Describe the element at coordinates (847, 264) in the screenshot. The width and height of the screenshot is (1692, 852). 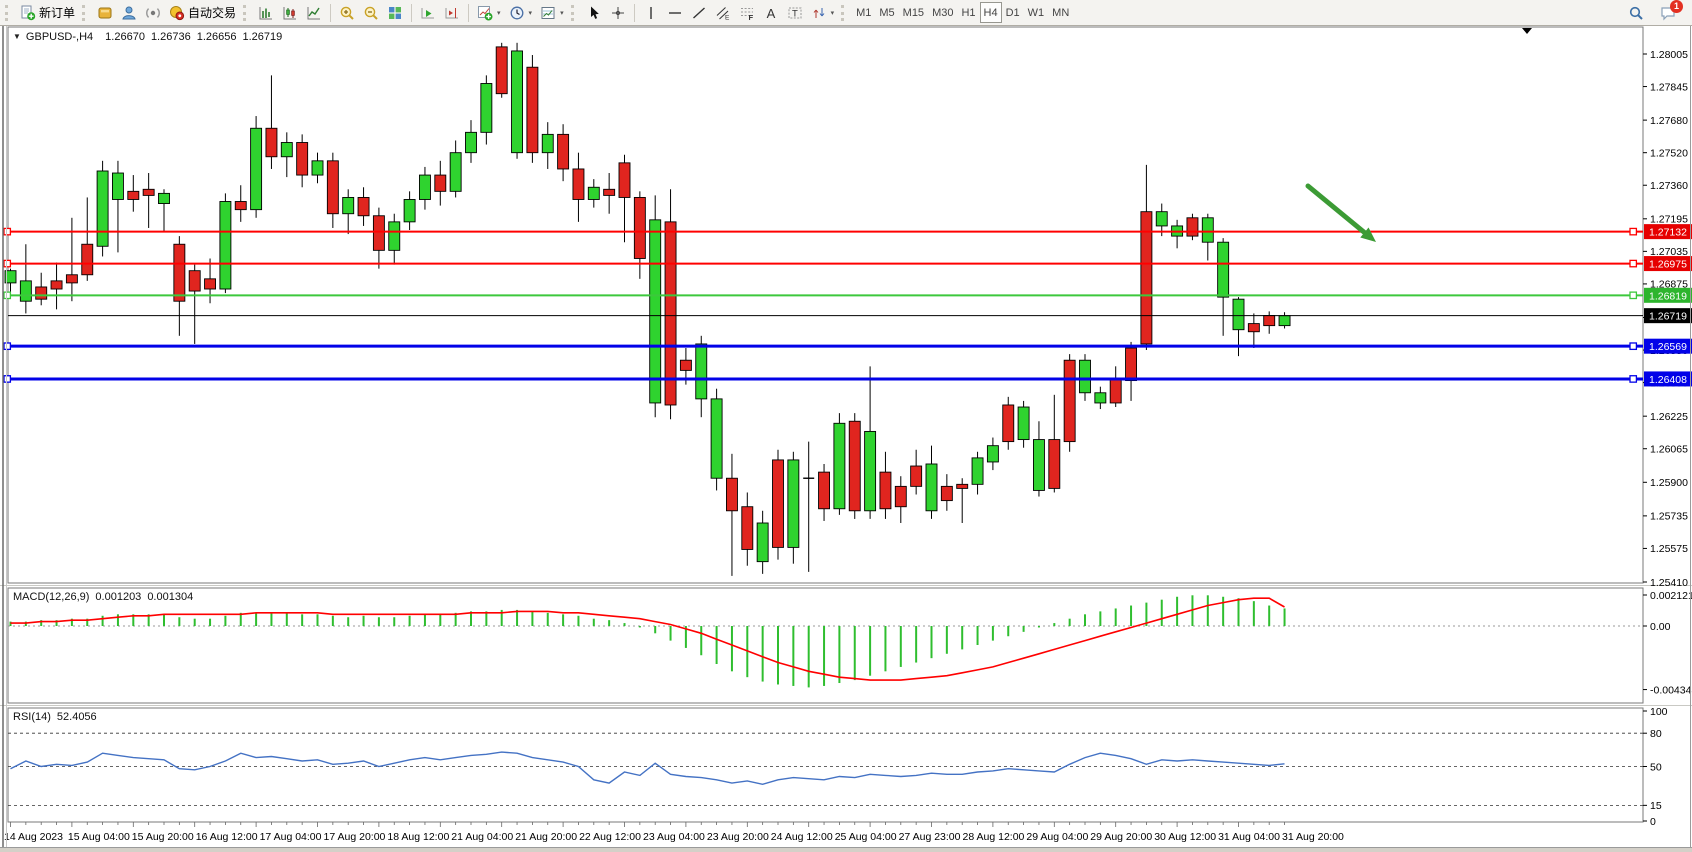
I see `price-line-1.26975: 1.26975` at that location.